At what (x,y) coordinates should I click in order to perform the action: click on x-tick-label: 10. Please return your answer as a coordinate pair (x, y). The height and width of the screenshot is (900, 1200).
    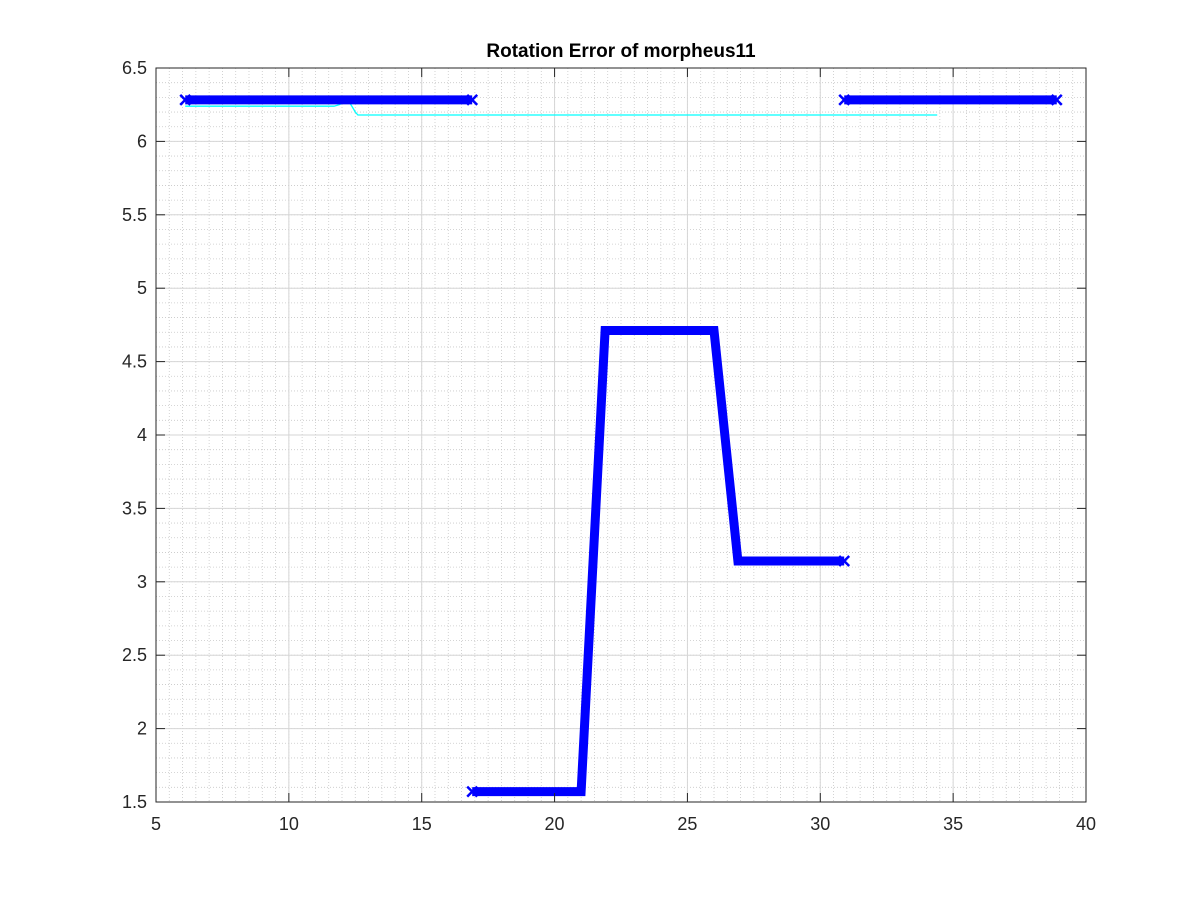
    Looking at the image, I should click on (289, 824).